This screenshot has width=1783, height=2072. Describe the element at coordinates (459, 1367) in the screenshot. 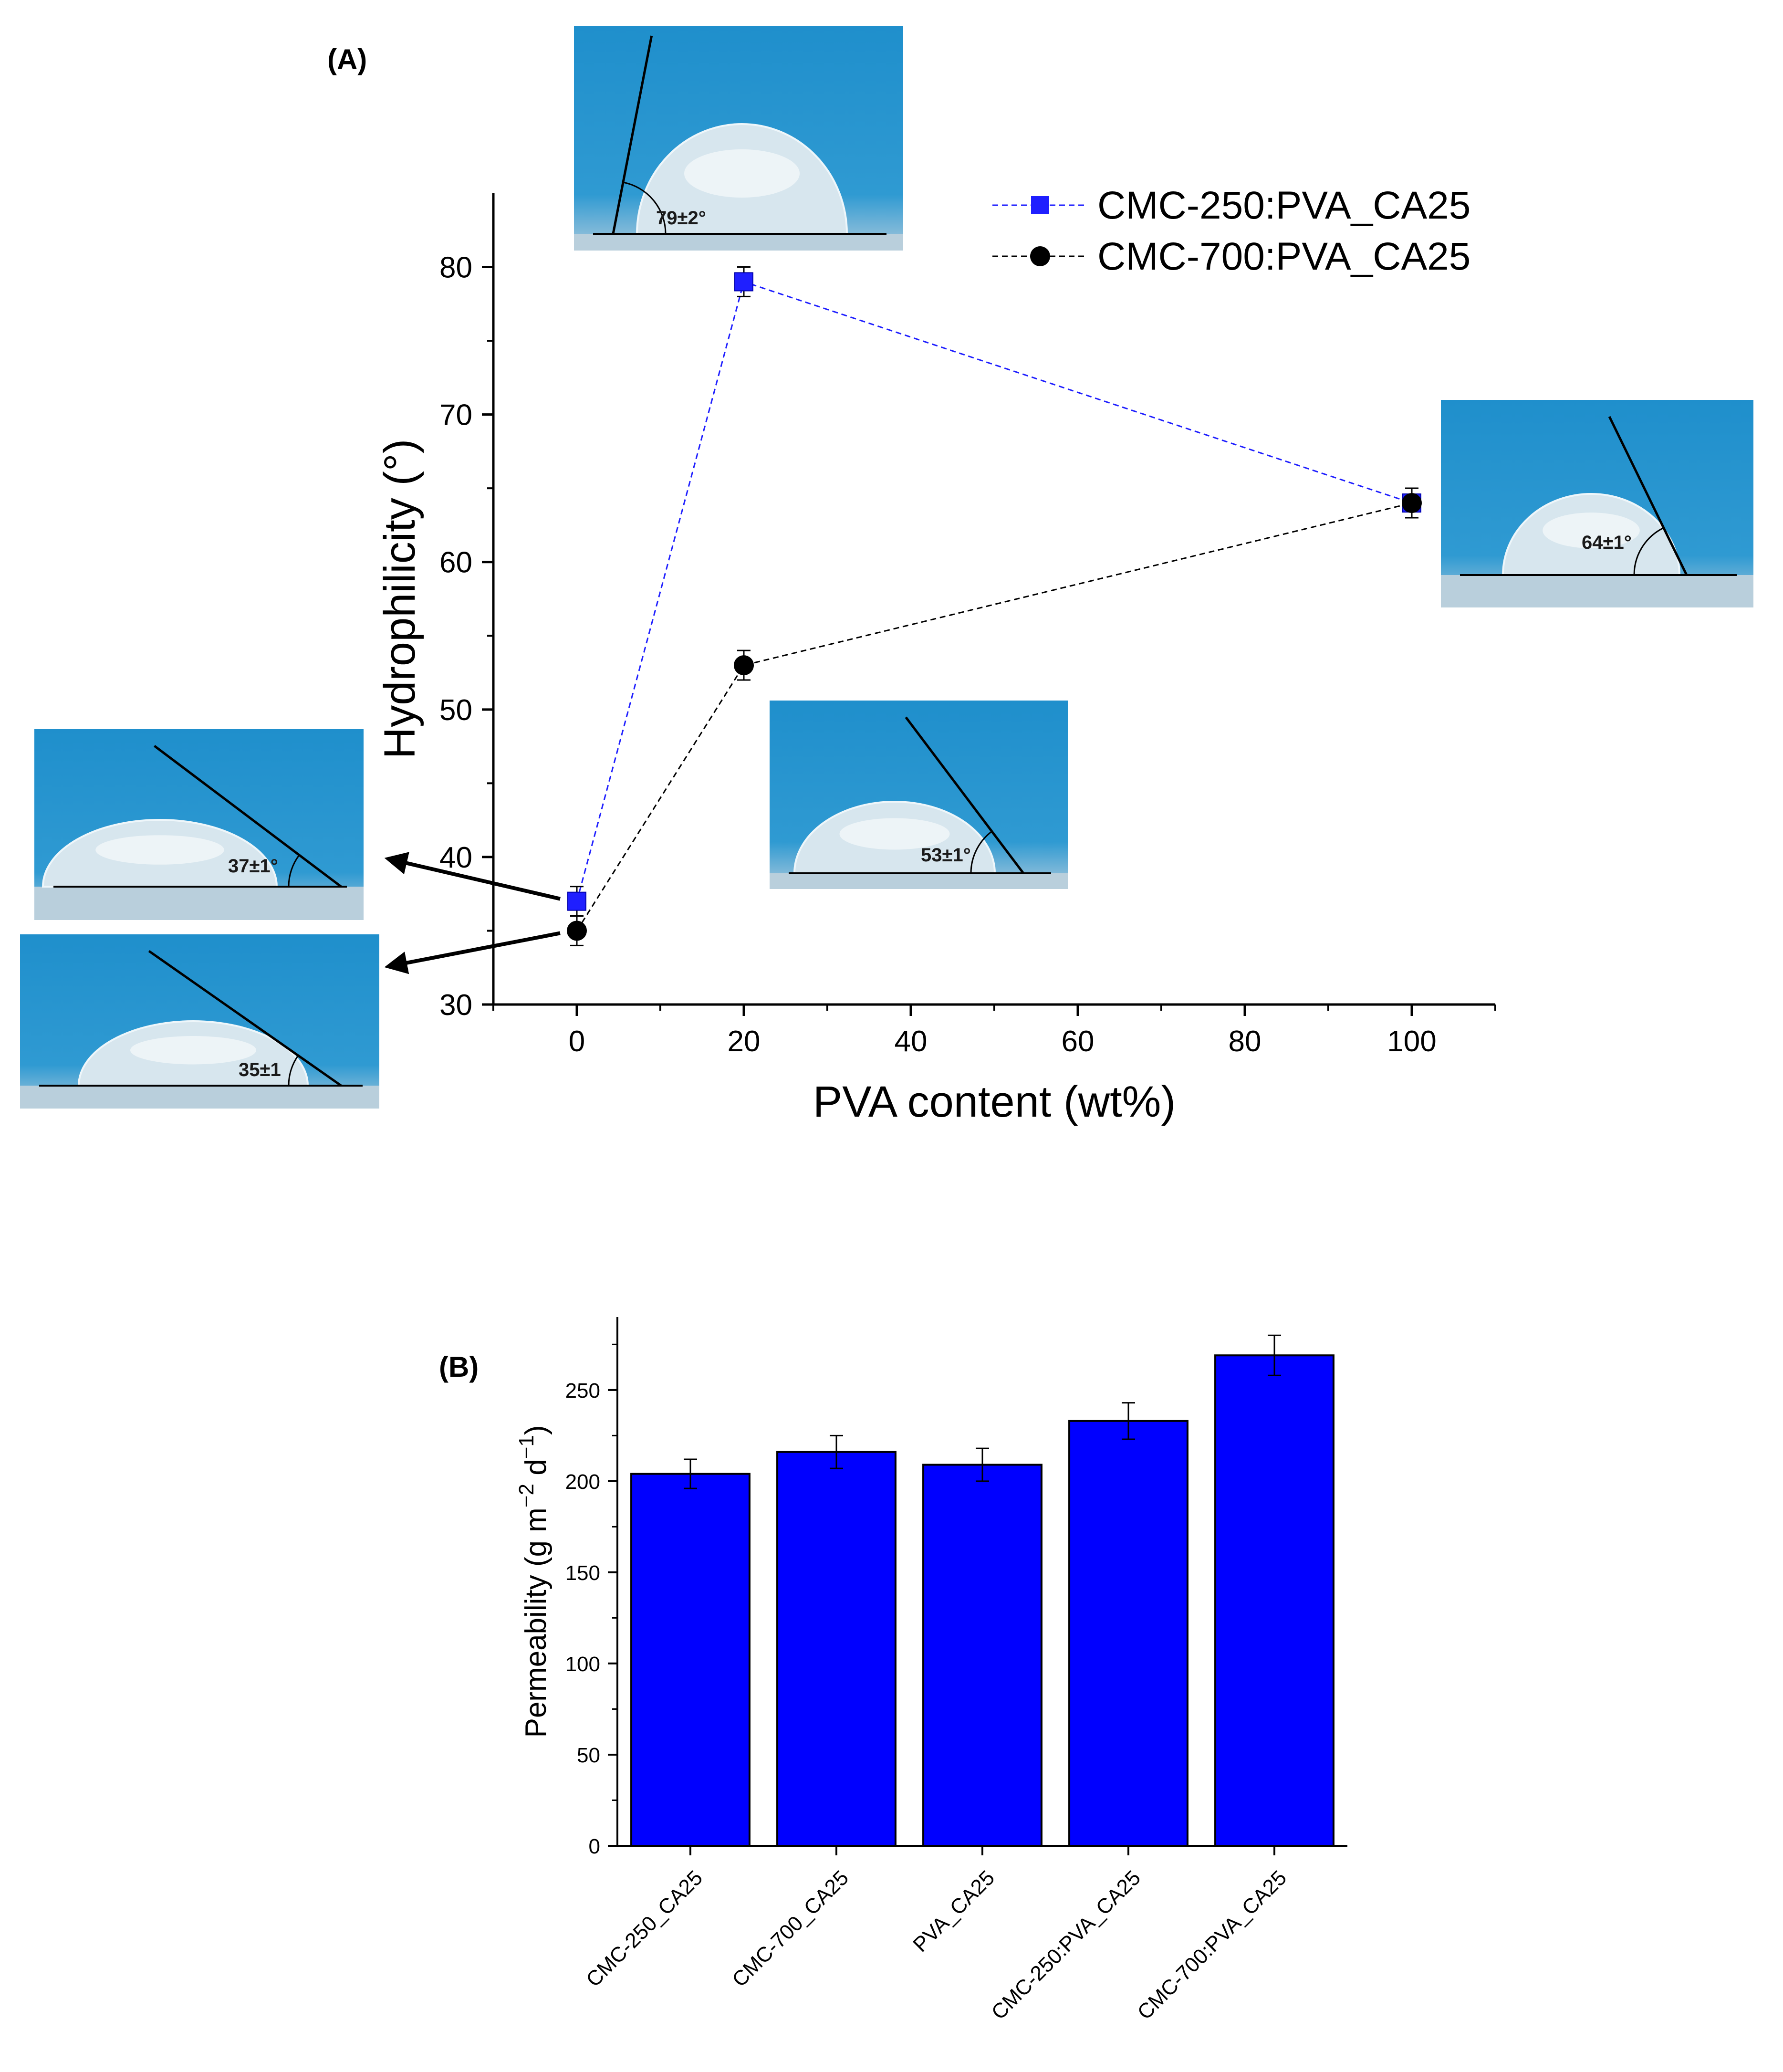

I see `panel-b-label: (B)` at that location.